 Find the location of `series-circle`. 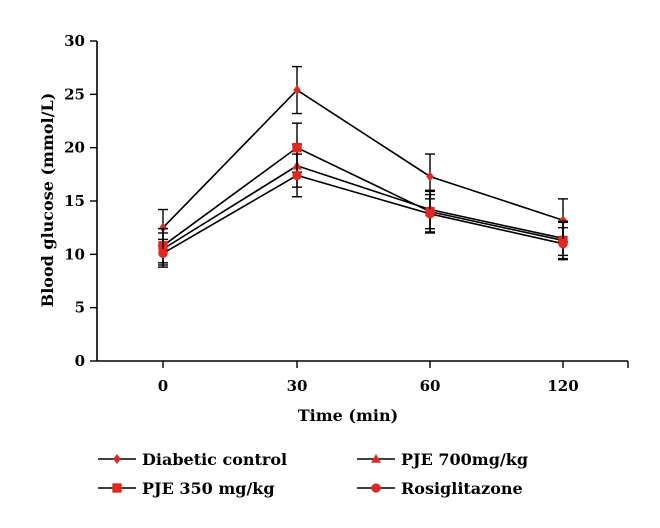

series-circle is located at coordinates (363, 210).